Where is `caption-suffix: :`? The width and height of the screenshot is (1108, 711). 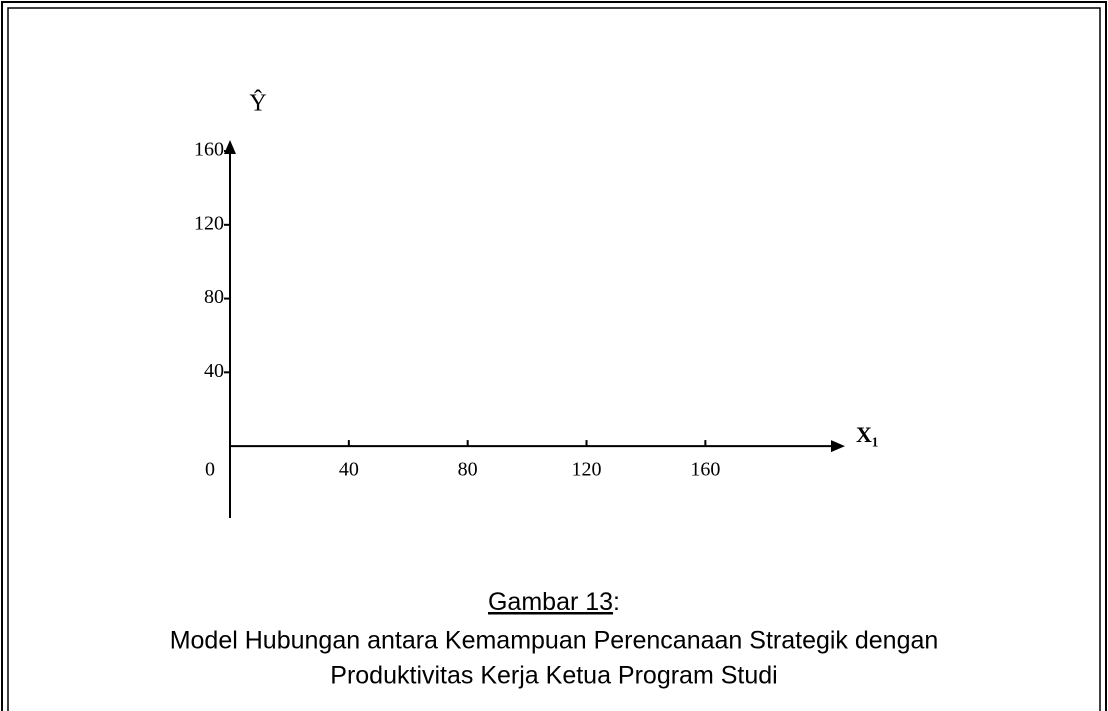 caption-suffix: : is located at coordinates (616, 602).